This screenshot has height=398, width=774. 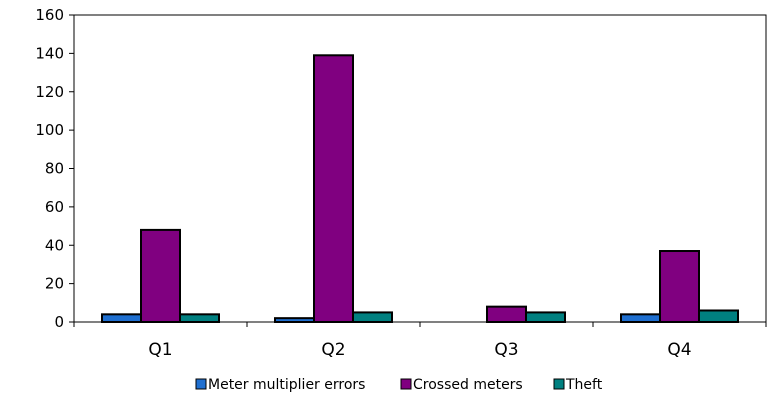 I want to click on y-tick-label: 100, so click(x=49, y=130).